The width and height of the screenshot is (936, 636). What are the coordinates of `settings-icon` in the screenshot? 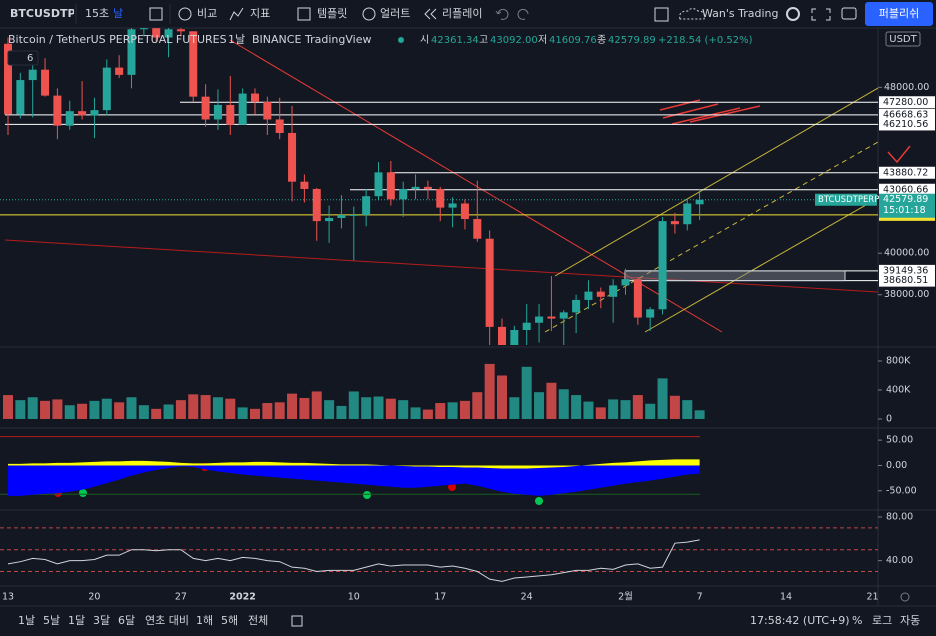 It's located at (793, 14).